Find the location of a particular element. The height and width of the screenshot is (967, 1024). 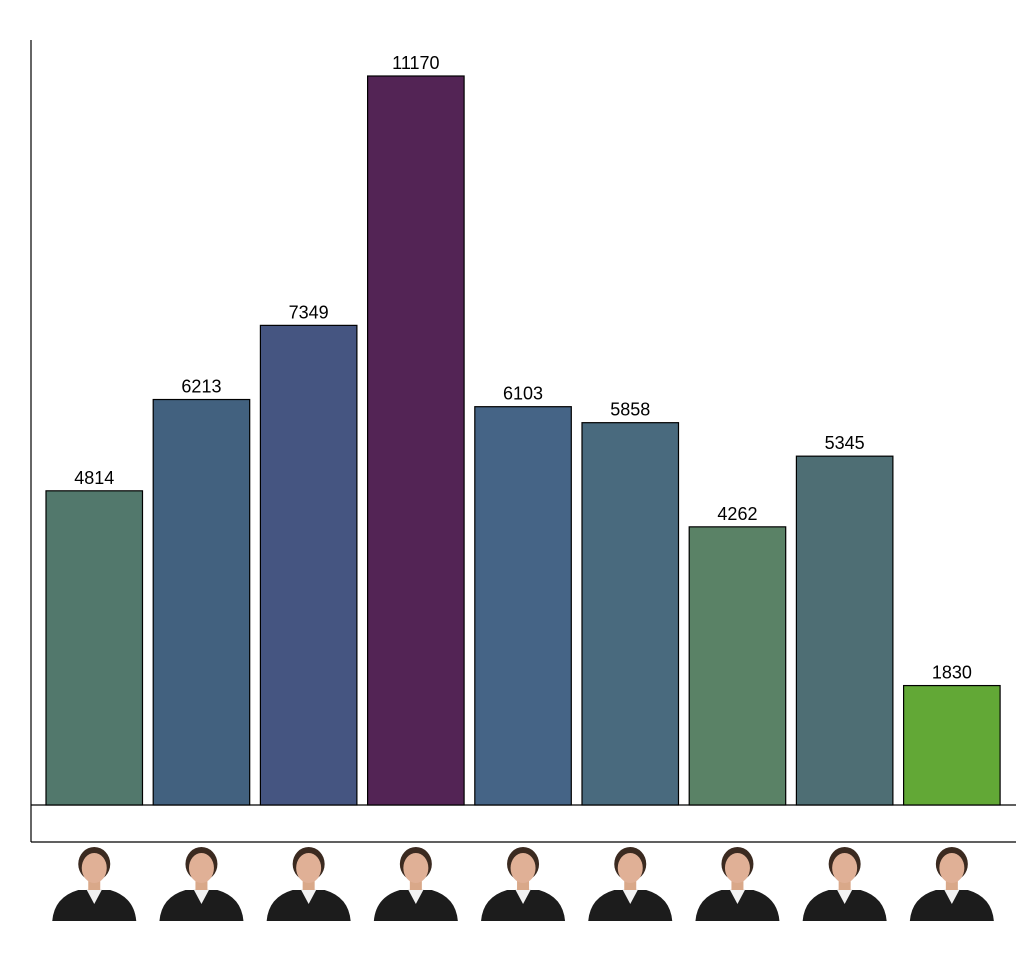

x-tick-portraits is located at coordinates (523, 884).